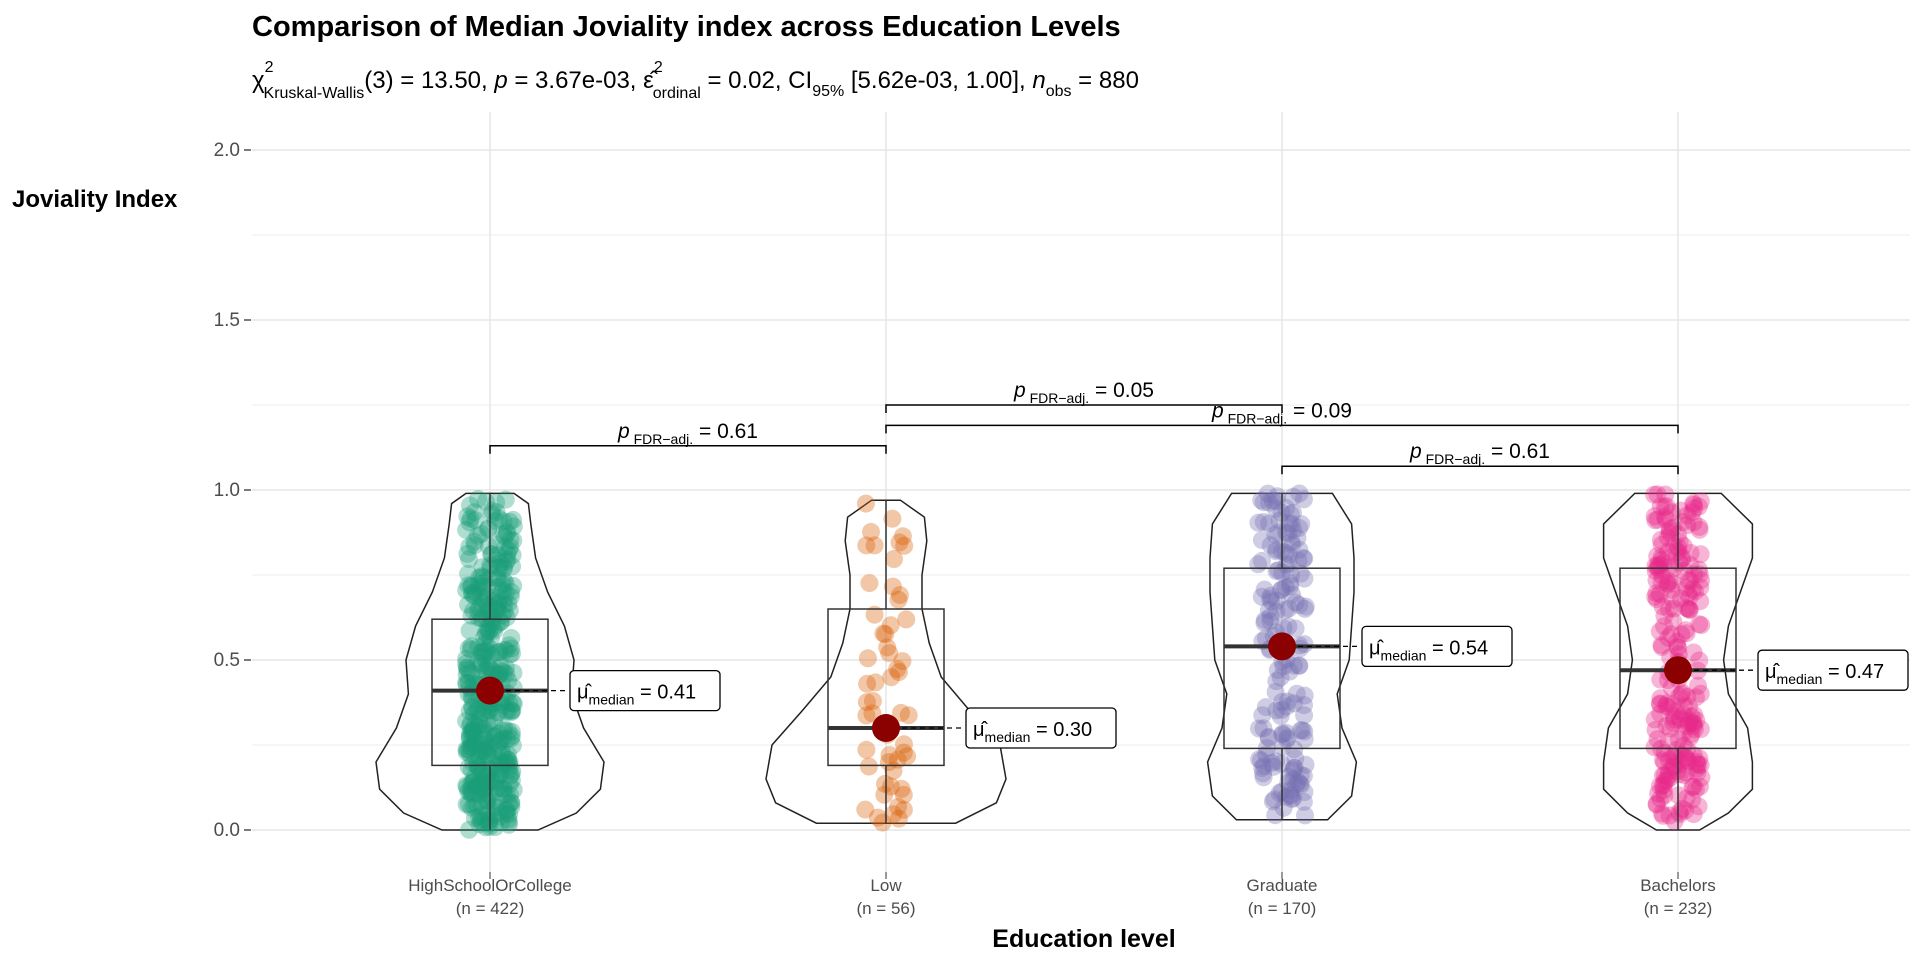 This screenshot has height=960, width=1920. What do you see at coordinates (1059, 91) in the screenshot?
I see `subtitle-n-sub: obs` at bounding box center [1059, 91].